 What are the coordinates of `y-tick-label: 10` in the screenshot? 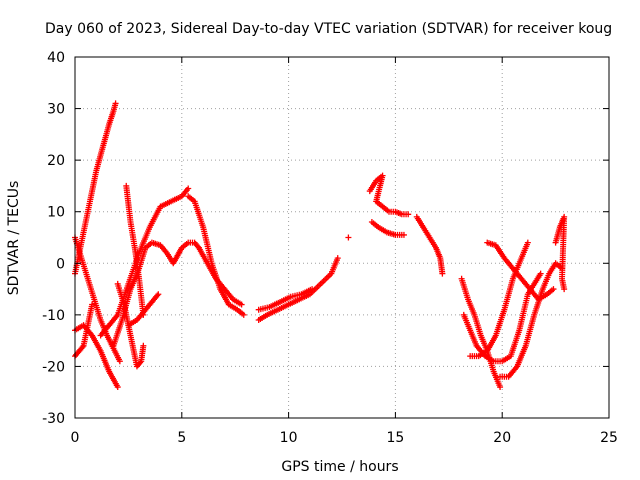 It's located at (56, 213).